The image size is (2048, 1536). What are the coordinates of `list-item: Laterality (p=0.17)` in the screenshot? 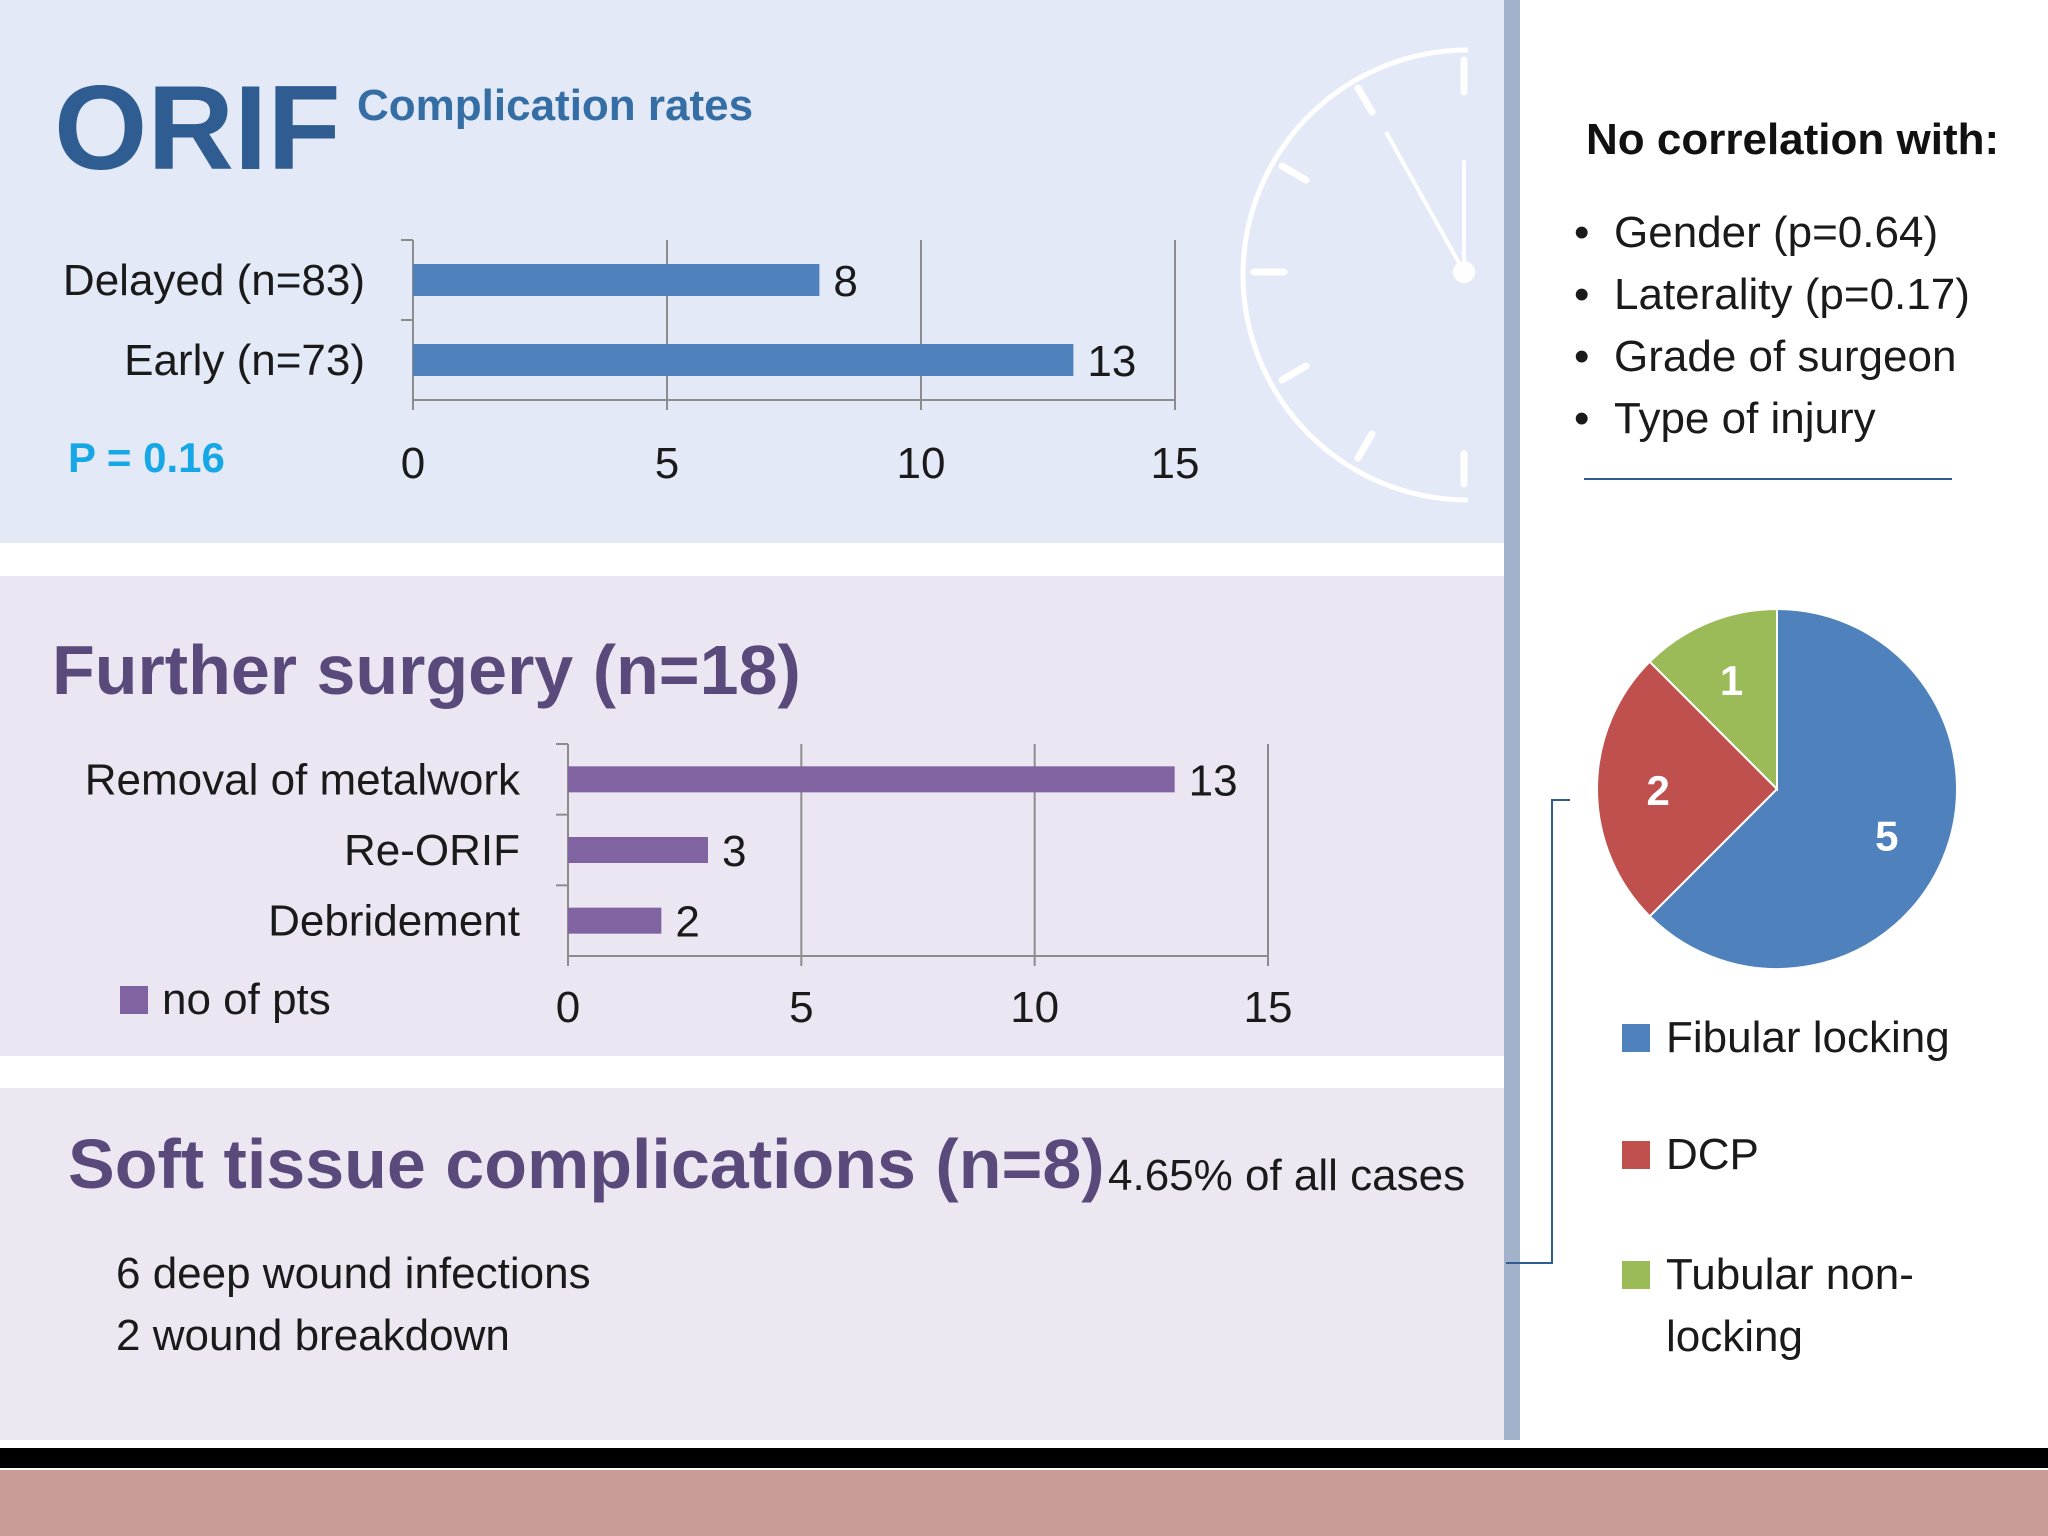 It's located at (1804, 295).